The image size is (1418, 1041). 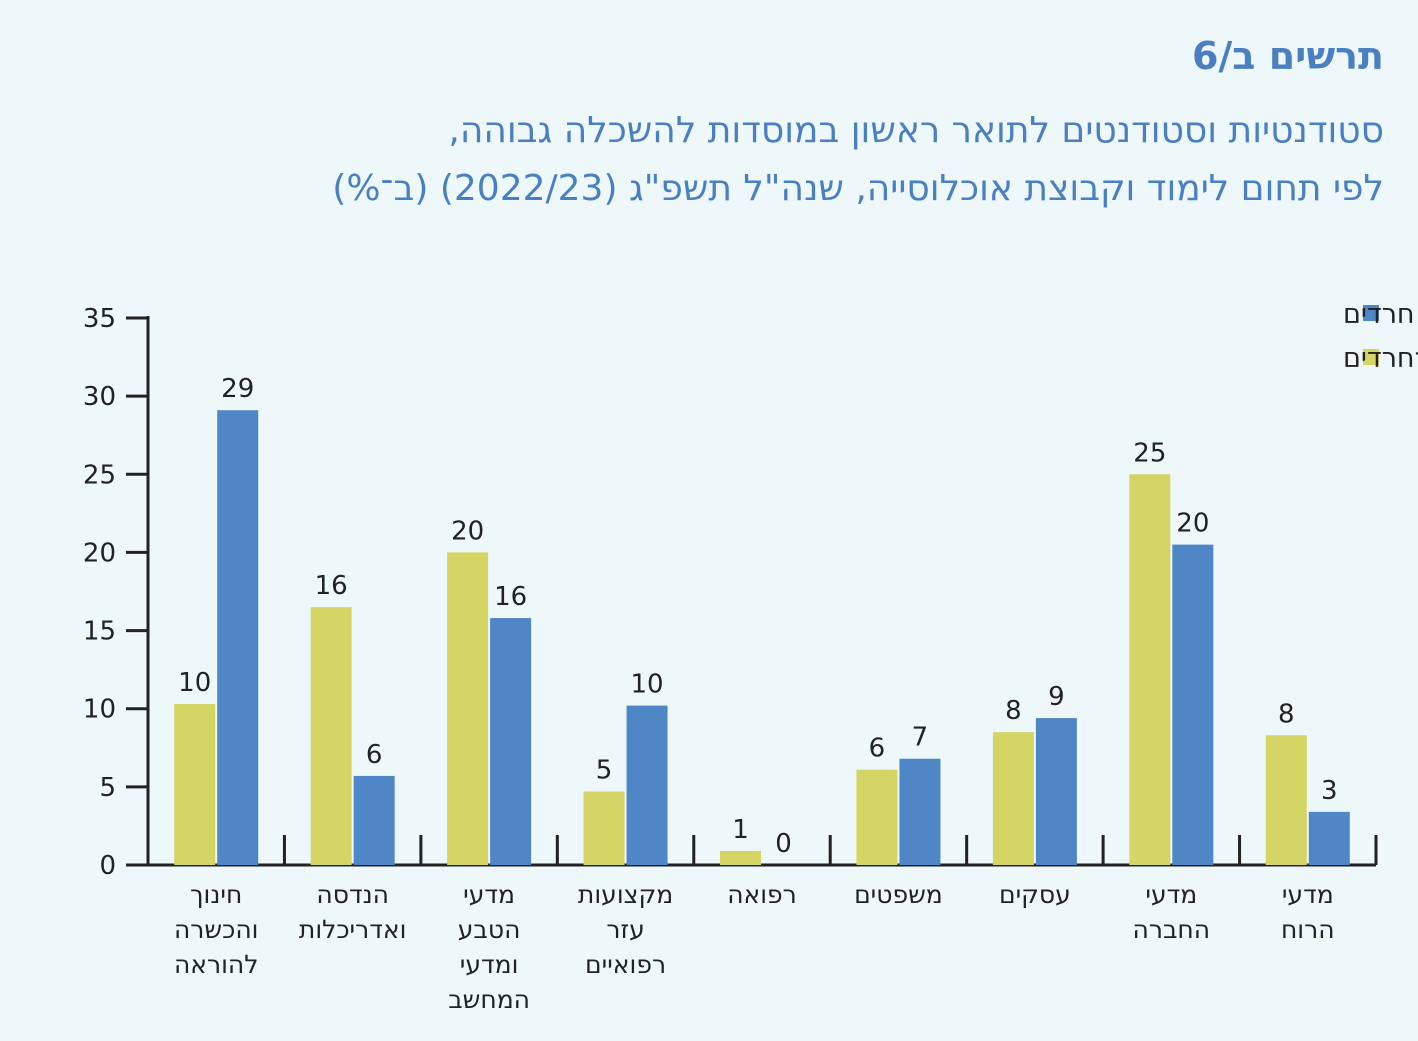 I want to click on y-tick-label: 0, so click(x=107, y=866).